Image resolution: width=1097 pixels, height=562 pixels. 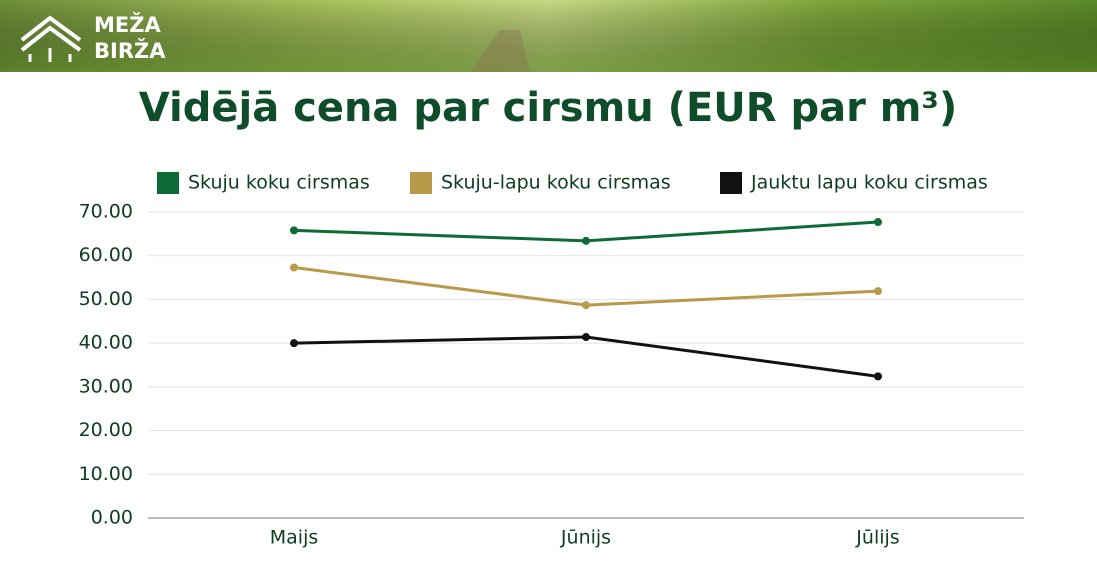 I want to click on legend-label: Skuju-lapu koku cirsmas, so click(x=556, y=183).